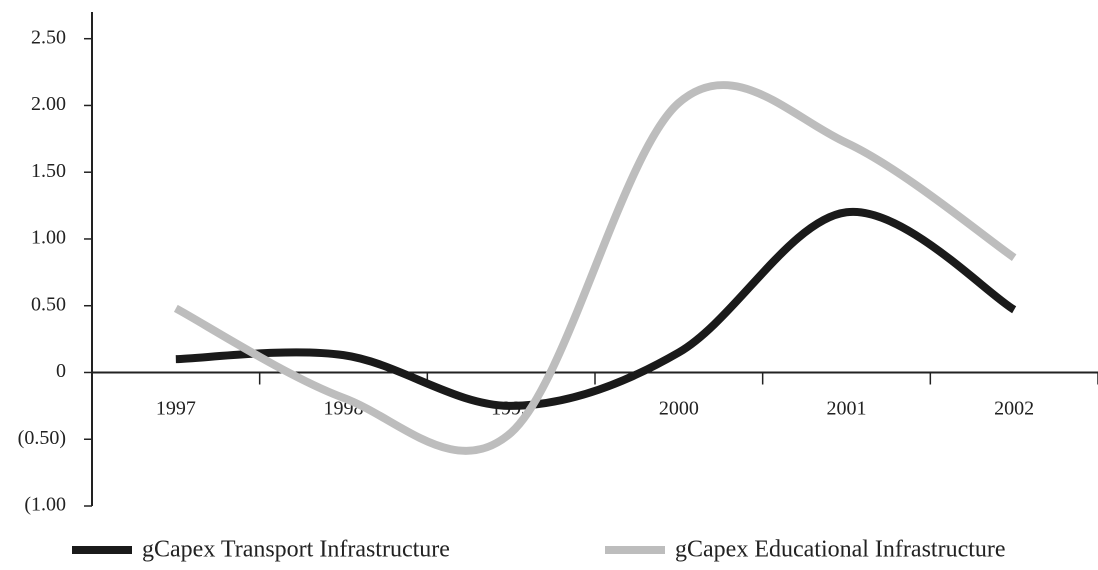 This screenshot has height=570, width=1098. I want to click on y-tick-label: (1.00, so click(45, 505).